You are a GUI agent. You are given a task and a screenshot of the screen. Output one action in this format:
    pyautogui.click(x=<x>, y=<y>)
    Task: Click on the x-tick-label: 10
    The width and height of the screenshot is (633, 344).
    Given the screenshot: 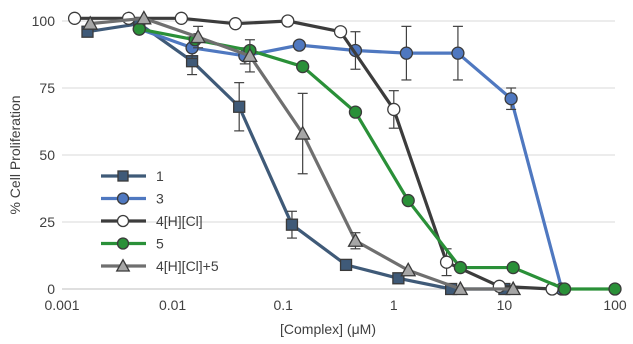 What is the action you would take?
    pyautogui.click(x=505, y=305)
    